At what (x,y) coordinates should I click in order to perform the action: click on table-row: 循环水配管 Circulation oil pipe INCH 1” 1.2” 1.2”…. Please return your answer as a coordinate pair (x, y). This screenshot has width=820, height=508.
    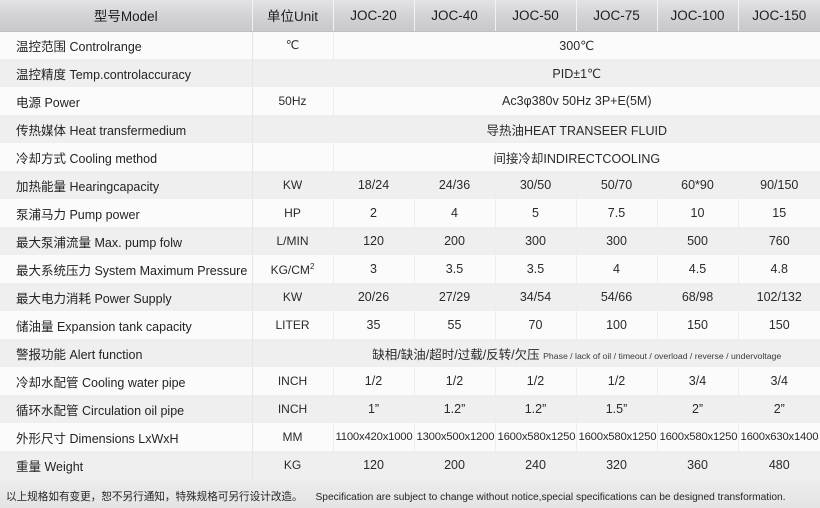
    Looking at the image, I should click on (410, 409).